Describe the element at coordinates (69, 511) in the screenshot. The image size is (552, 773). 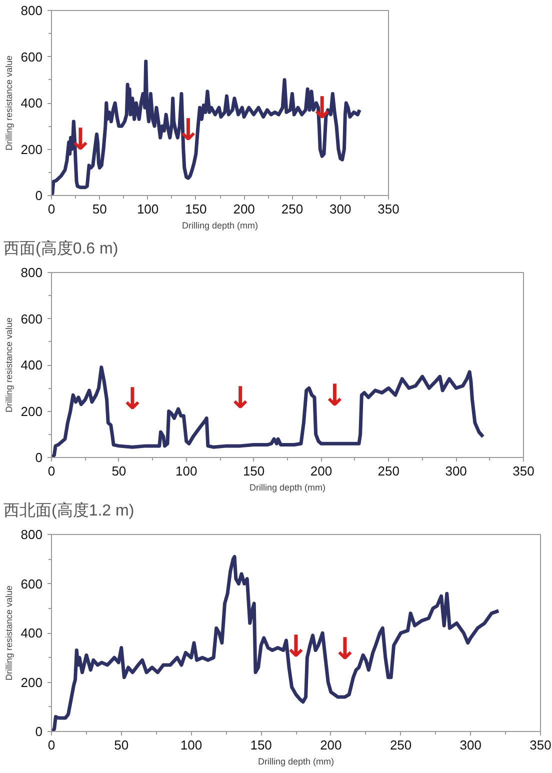
I see `text: 西北面(高度1.2 m)` at that location.